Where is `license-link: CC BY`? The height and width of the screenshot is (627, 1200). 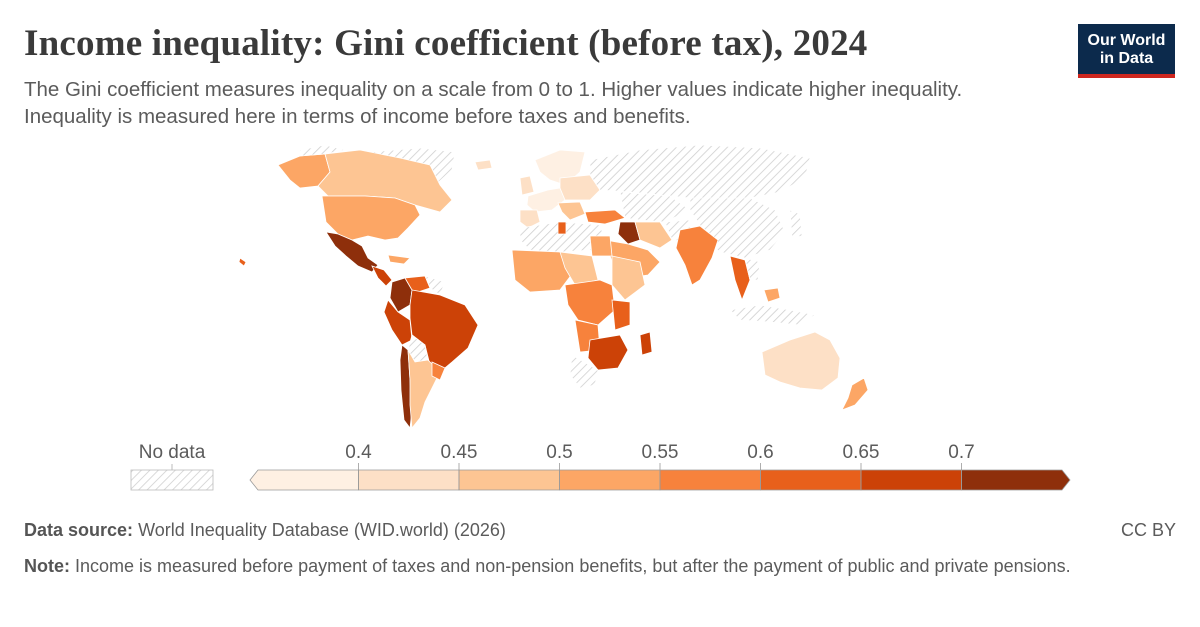 license-link: CC BY is located at coordinates (1148, 530).